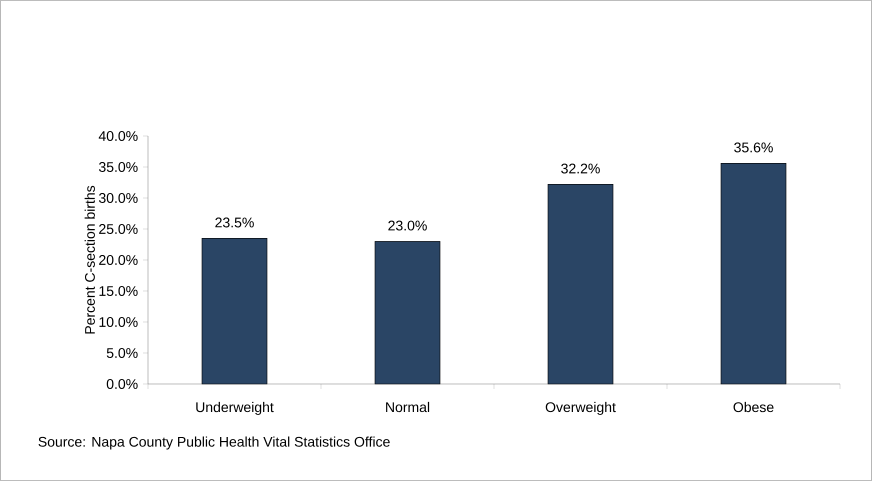  What do you see at coordinates (118, 198) in the screenshot?
I see `y-tick-label: 30.0%` at bounding box center [118, 198].